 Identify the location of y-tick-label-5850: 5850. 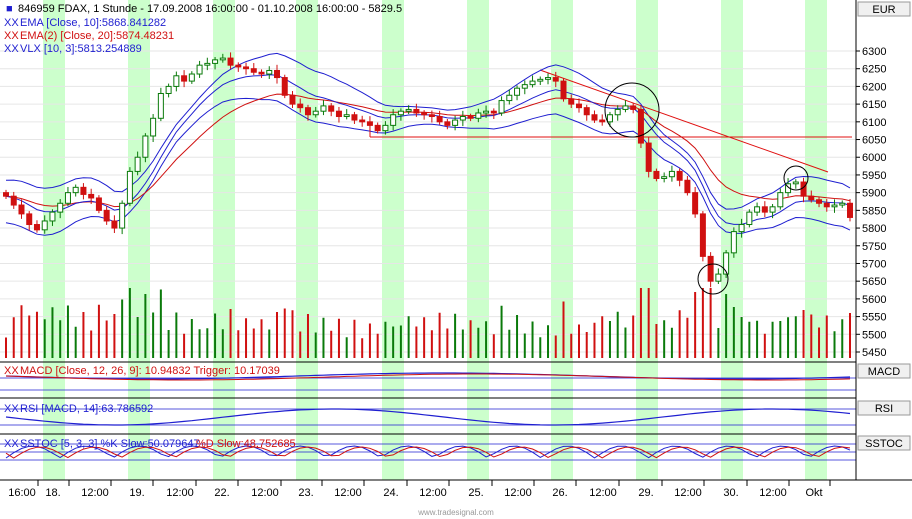
(874, 211).